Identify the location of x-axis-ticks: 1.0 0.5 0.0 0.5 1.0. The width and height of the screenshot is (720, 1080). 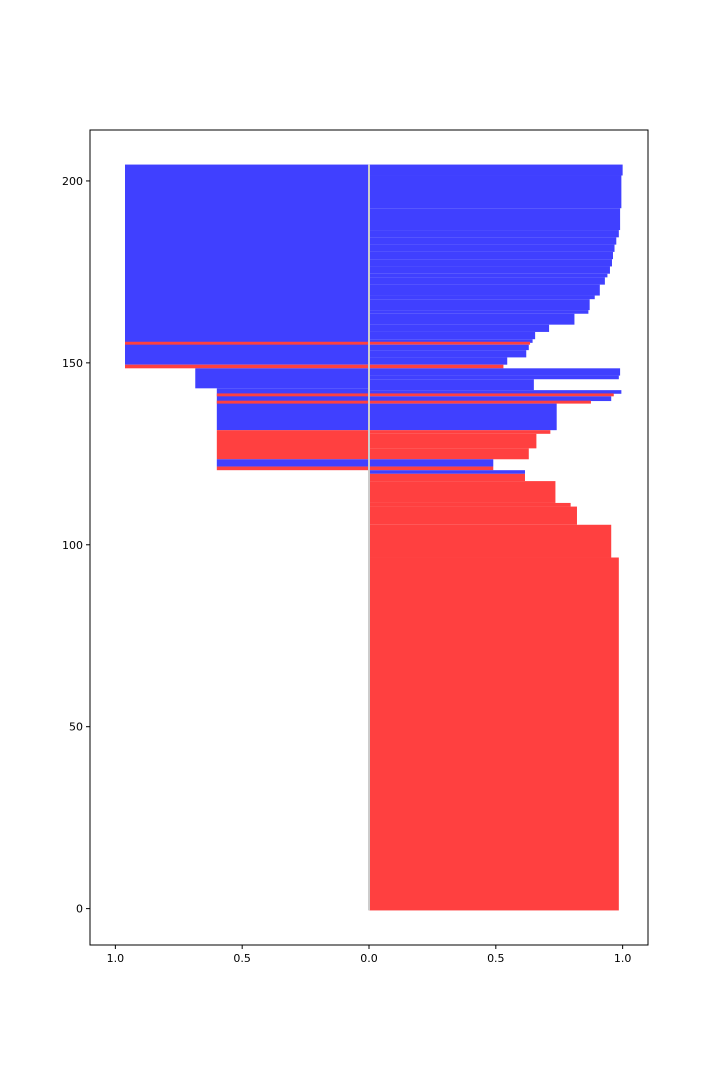
(369, 955).